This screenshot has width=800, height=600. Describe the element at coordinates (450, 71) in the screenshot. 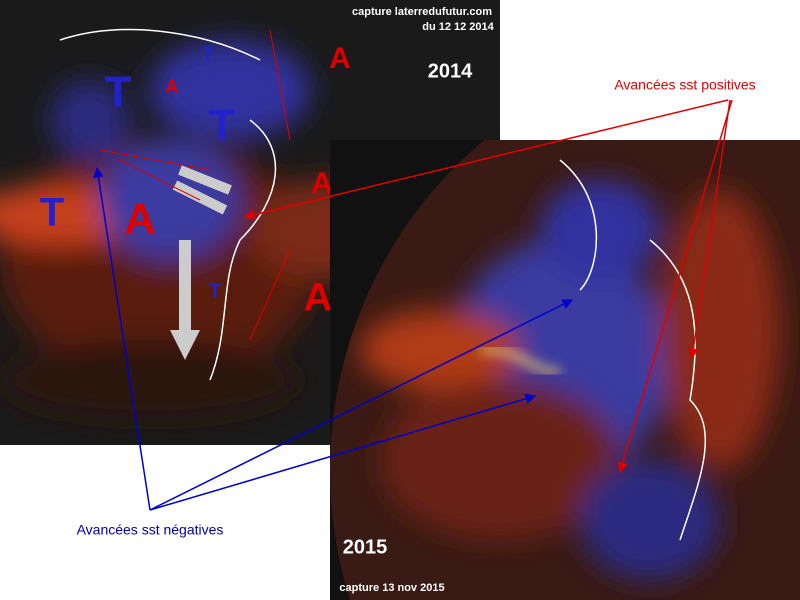

I see `year: 2014` at that location.